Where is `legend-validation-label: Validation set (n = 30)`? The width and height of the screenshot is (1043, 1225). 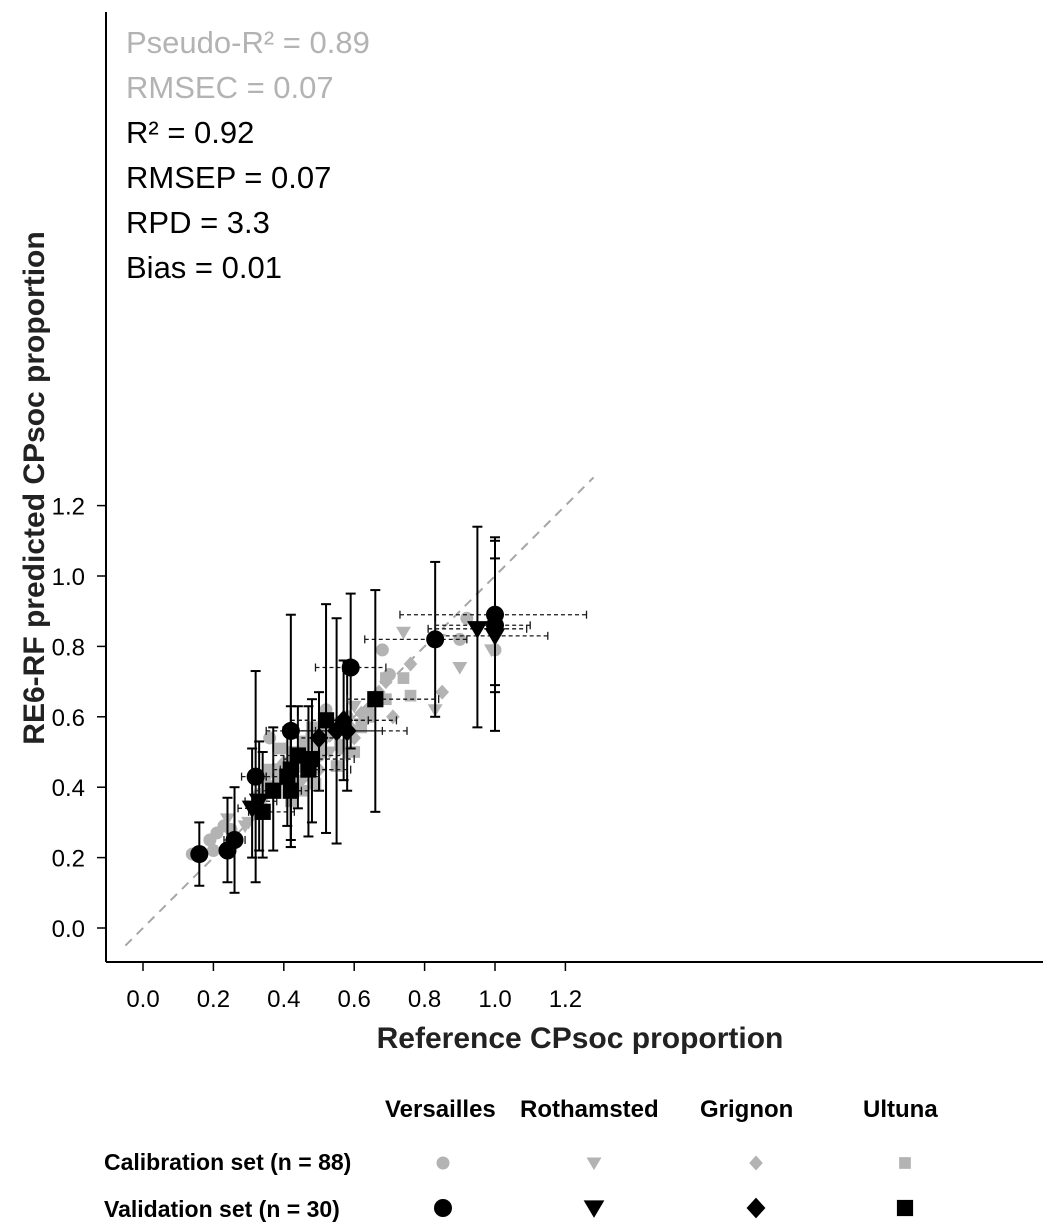 legend-validation-label: Validation set (n = 30) is located at coordinates (222, 1209).